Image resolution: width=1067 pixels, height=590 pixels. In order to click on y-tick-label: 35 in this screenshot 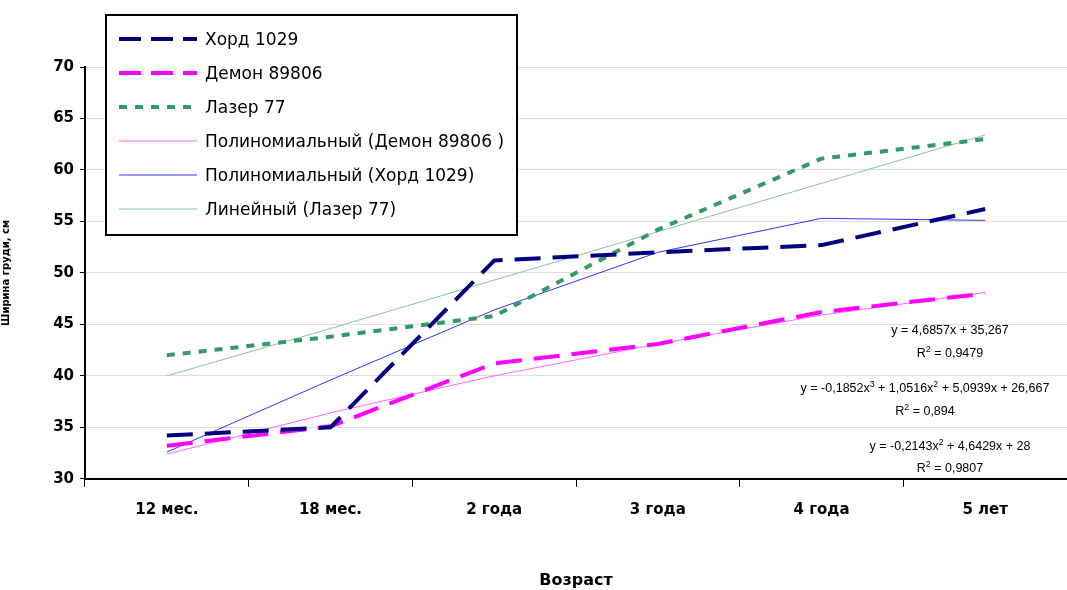, I will do `click(63, 426)`.